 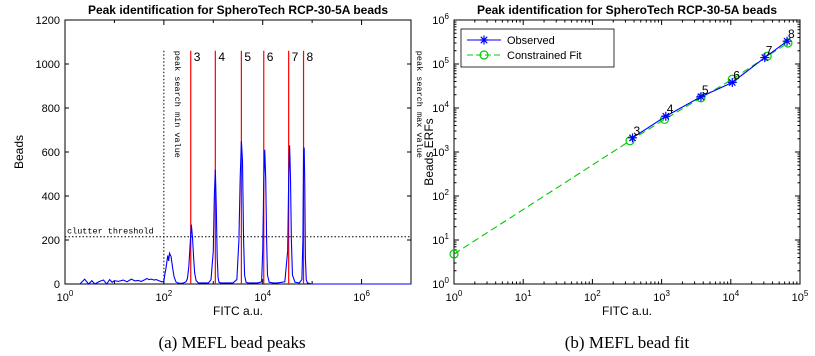 I want to click on x-tick-label: 10⁶, so click(x=361, y=296).